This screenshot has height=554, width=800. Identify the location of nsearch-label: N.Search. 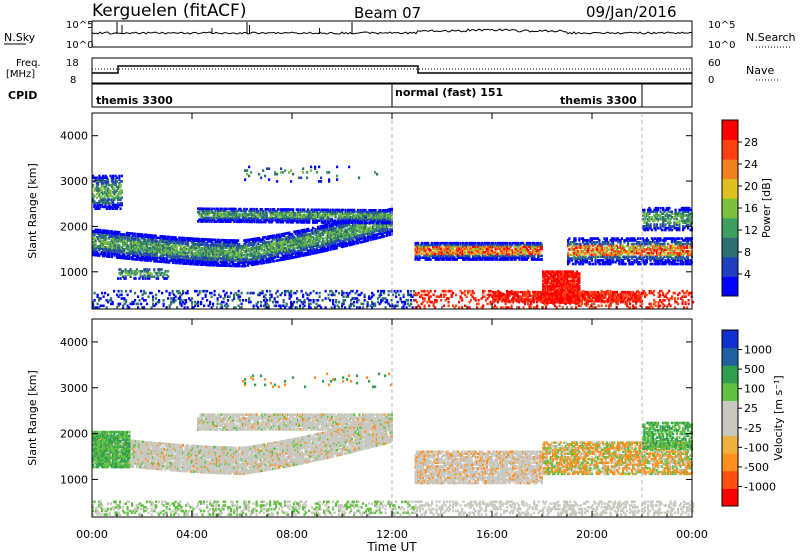
(771, 37).